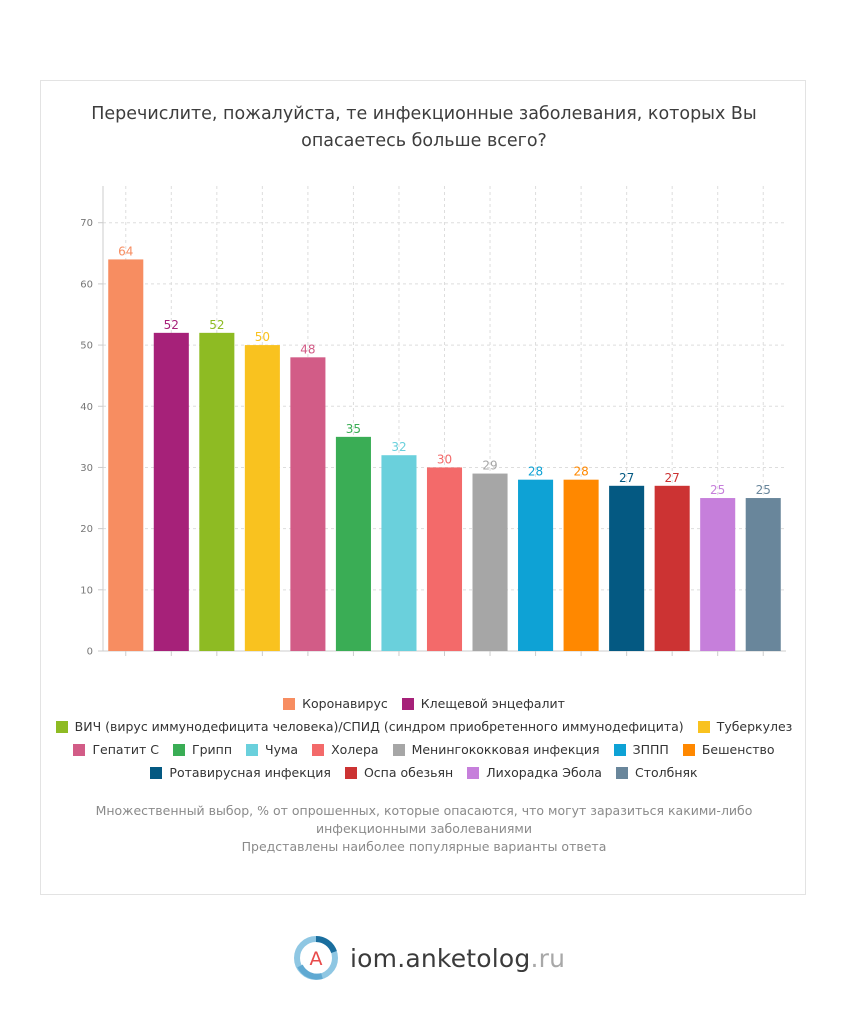  I want to click on brand-domain: iom.anketolog, so click(440, 958).